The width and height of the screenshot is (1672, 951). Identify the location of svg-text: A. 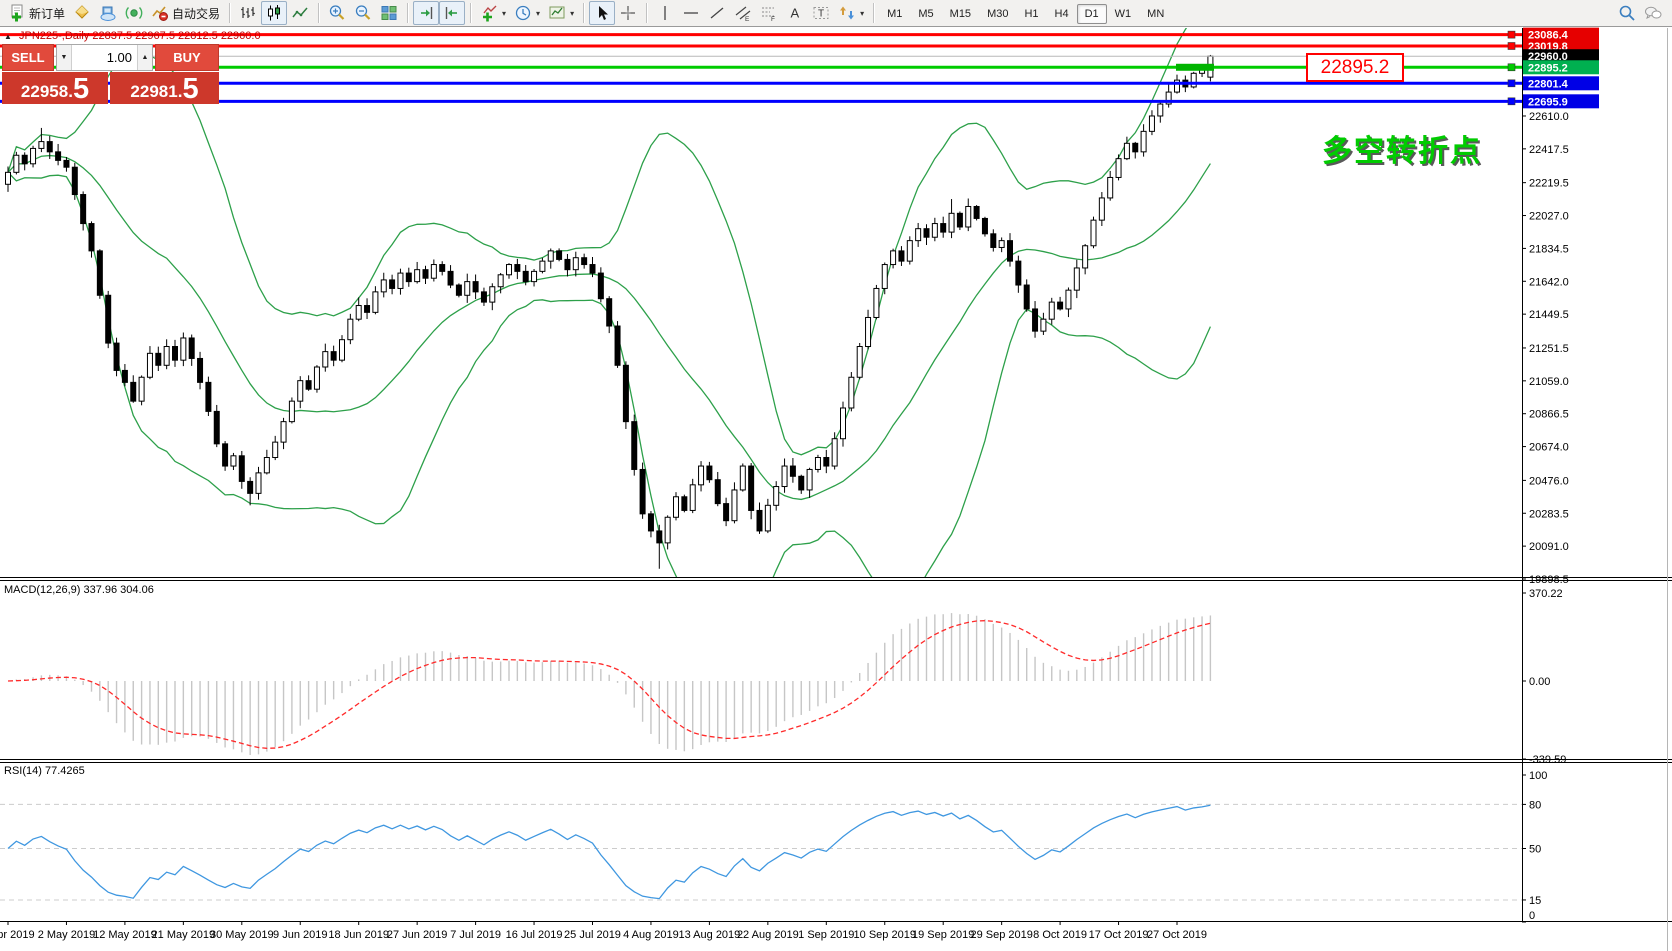
(795, 13).